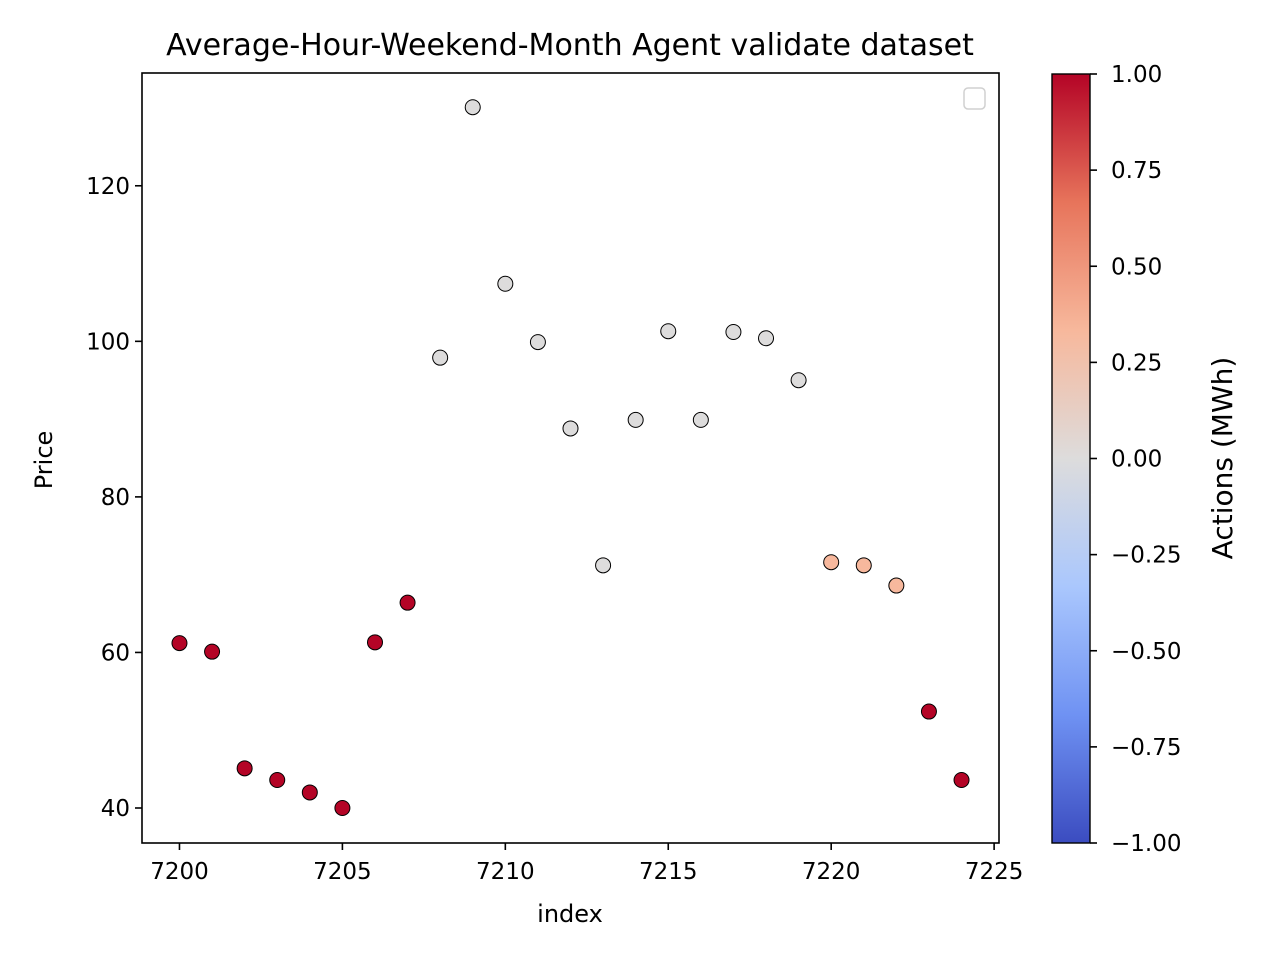  Describe the element at coordinates (505, 872) in the screenshot. I see `x-tick-label: 7210` at that location.